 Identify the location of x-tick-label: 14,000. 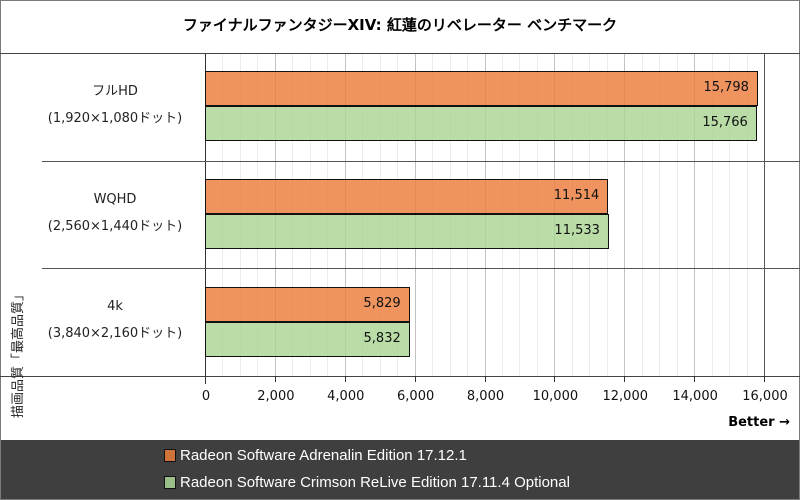
(695, 396).